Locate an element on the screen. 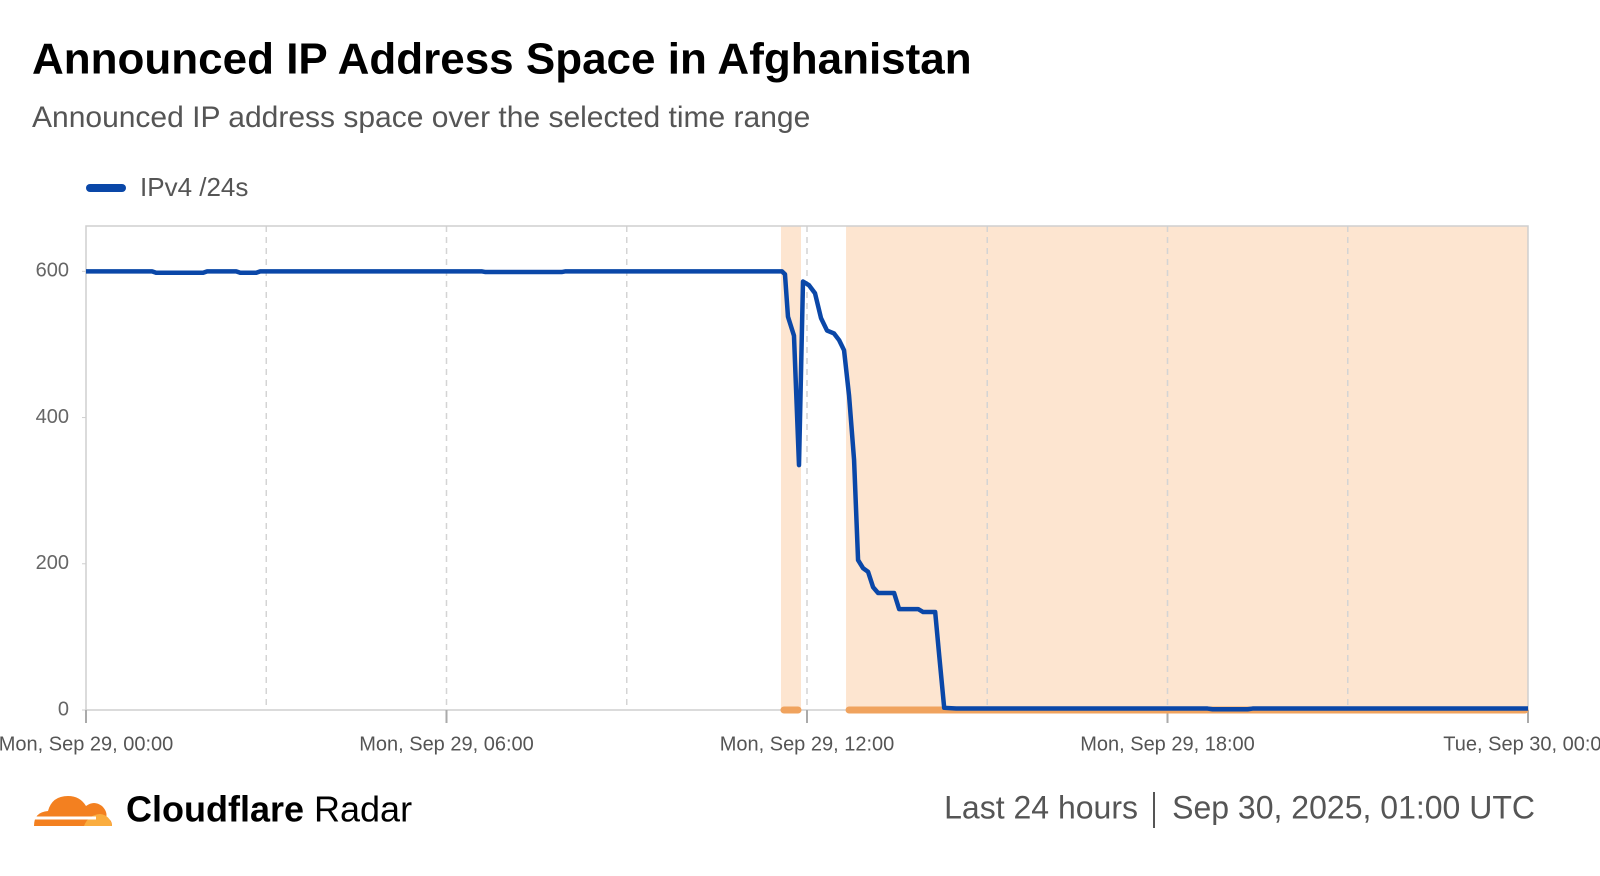 The height and width of the screenshot is (876, 1600). y-tick-label: 200 is located at coordinates (52, 563).